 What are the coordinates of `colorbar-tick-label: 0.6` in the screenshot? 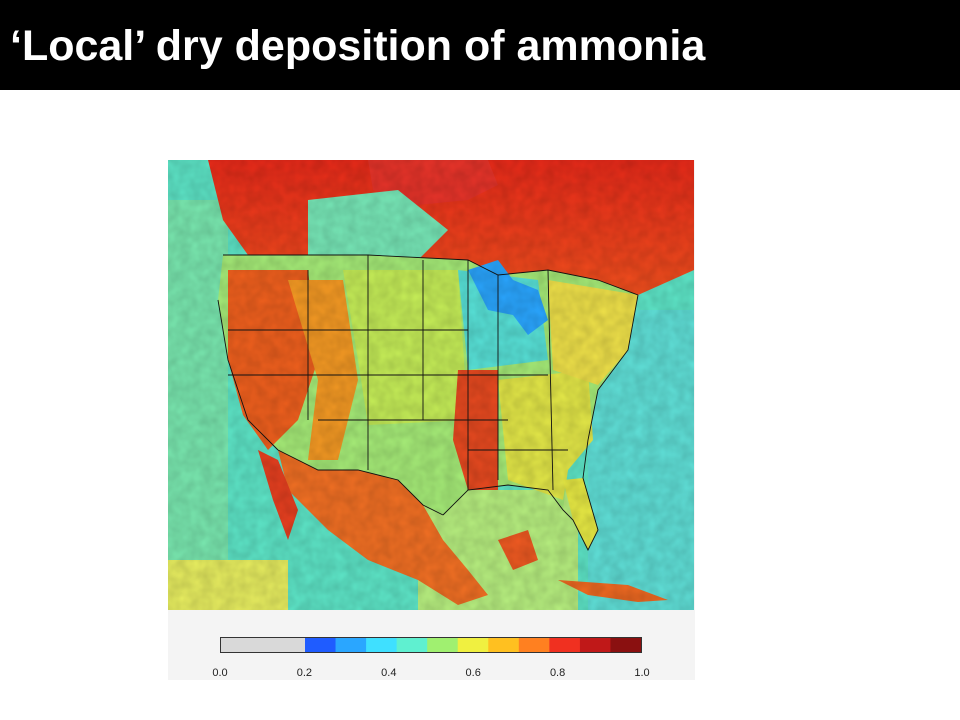 It's located at (473, 673).